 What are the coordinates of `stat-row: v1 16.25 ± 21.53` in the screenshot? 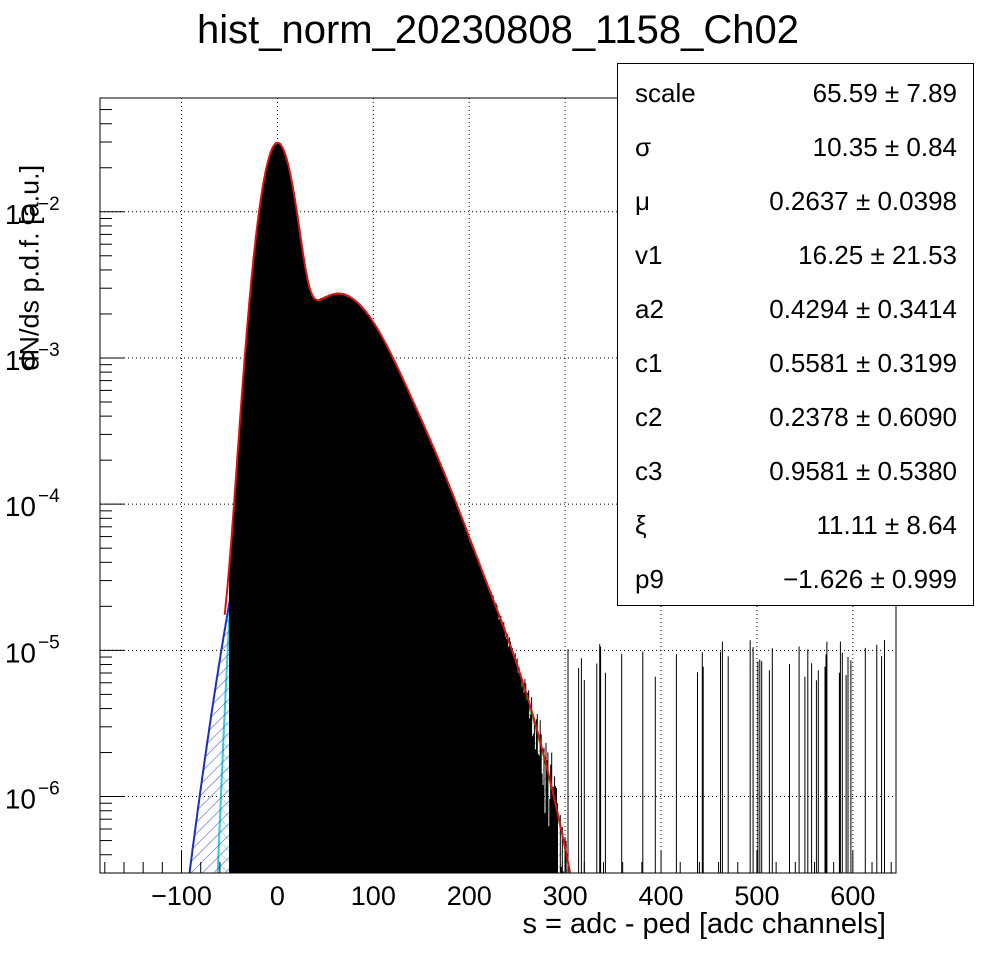 It's located at (795, 255).